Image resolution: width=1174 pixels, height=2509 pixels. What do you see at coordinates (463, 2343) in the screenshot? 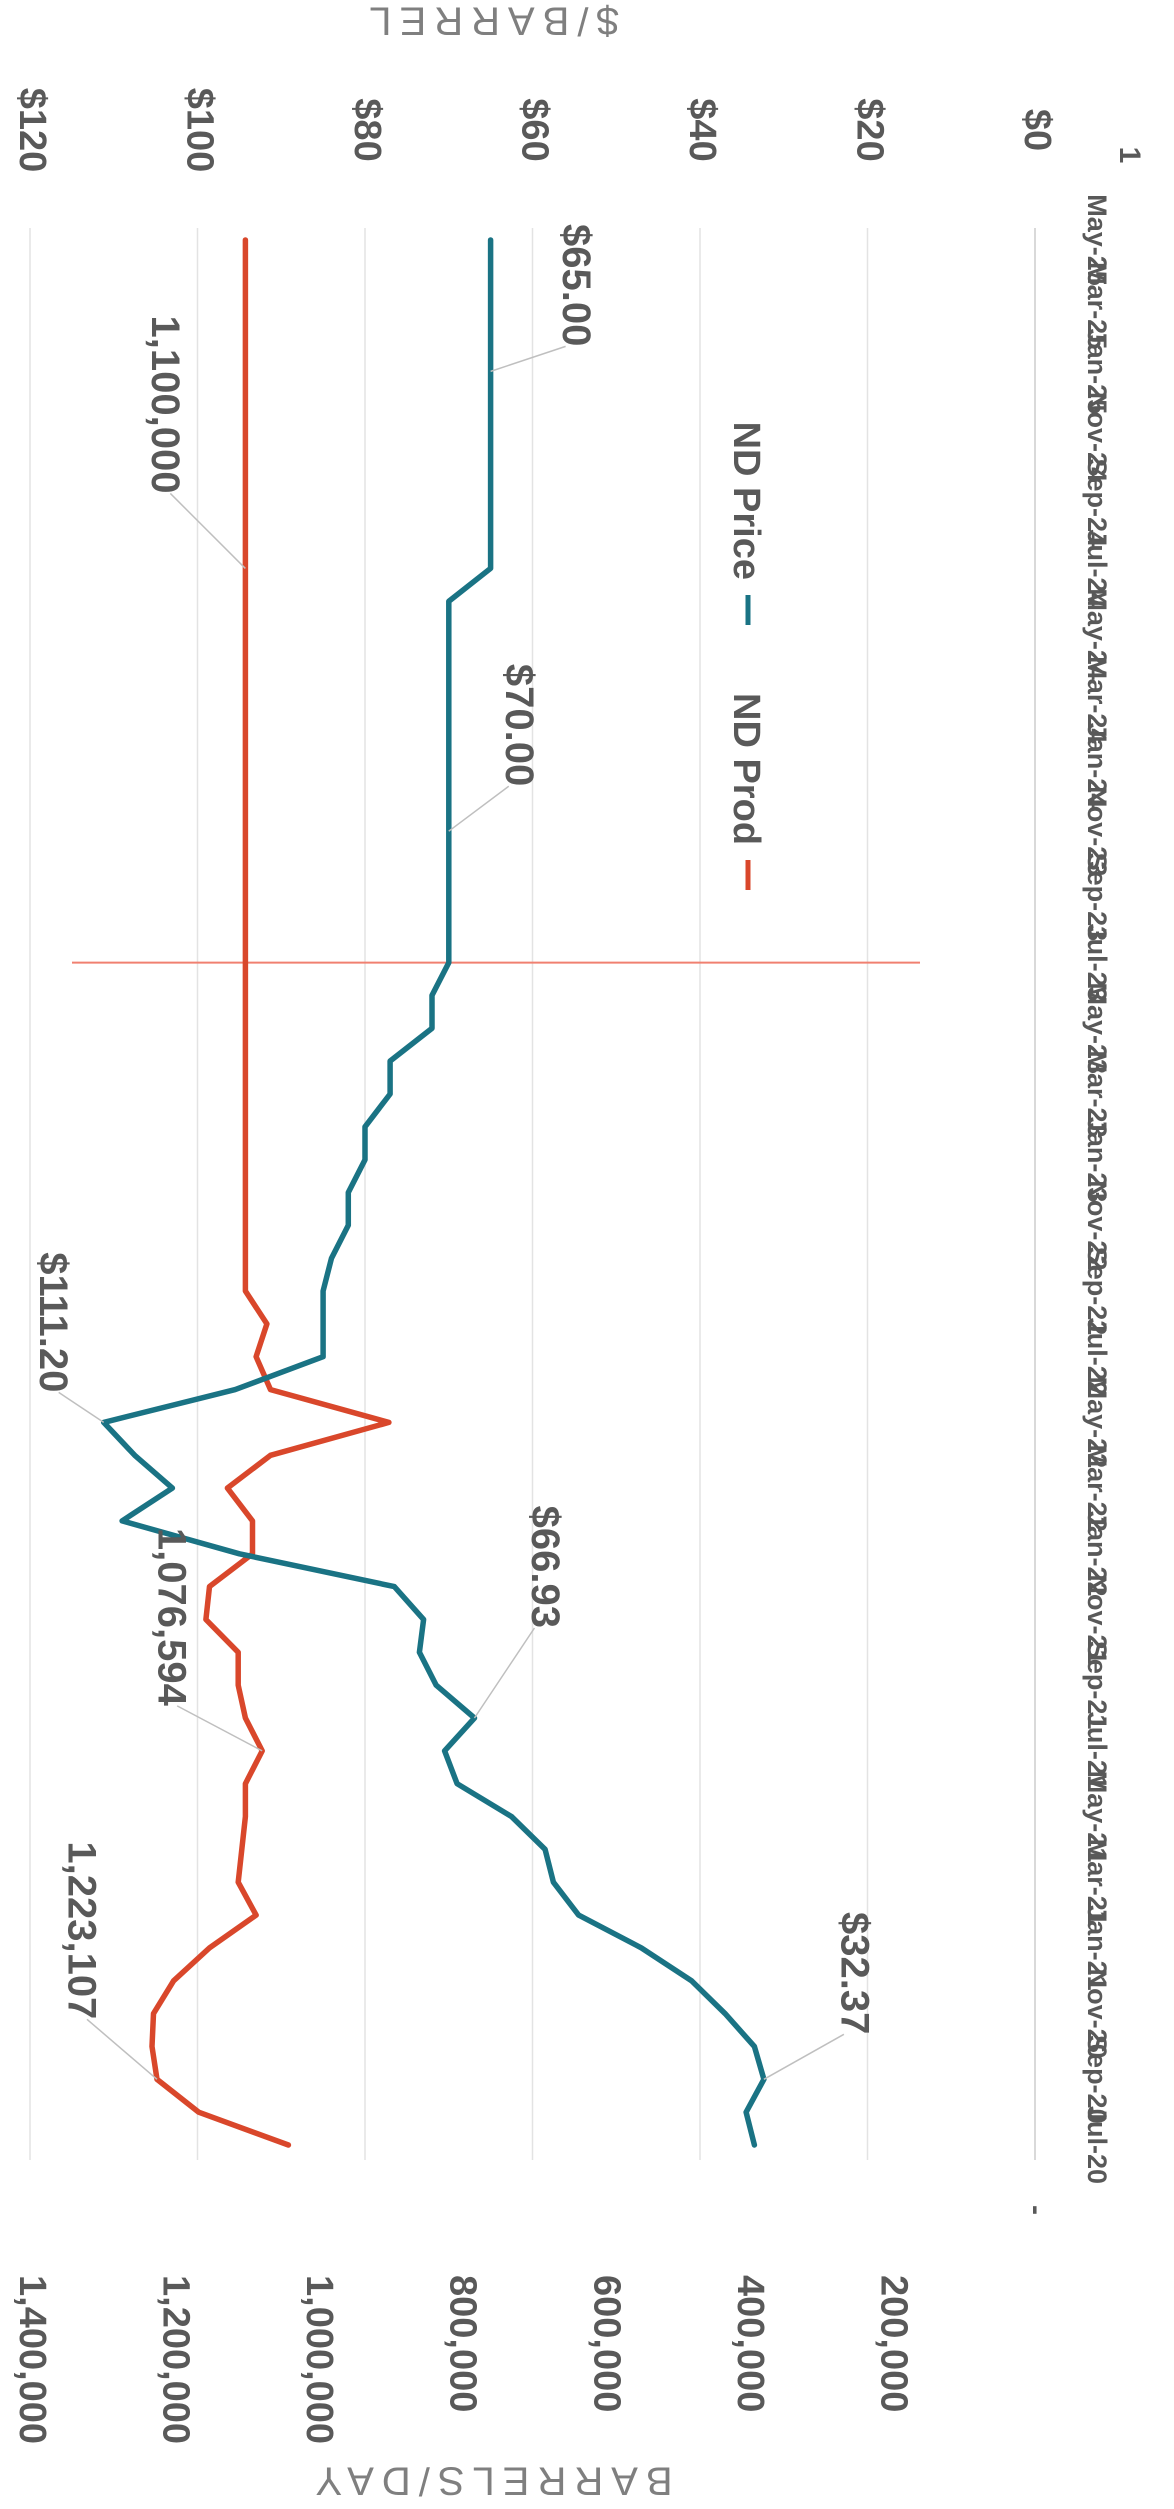
I see `barrels-tick-label: 800,000` at bounding box center [463, 2343].